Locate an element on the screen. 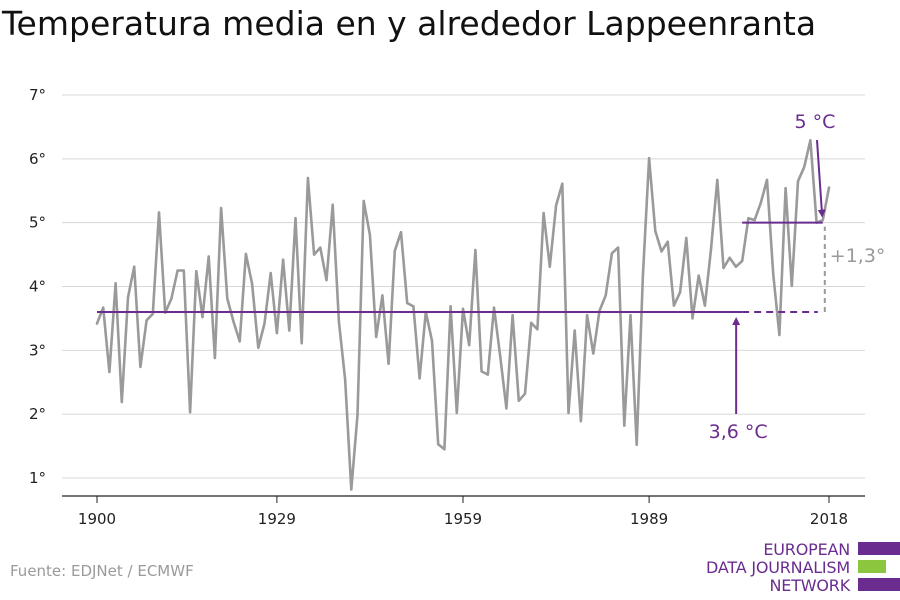 The height and width of the screenshot is (600, 900). x-tick-label: 1929 is located at coordinates (277, 519).